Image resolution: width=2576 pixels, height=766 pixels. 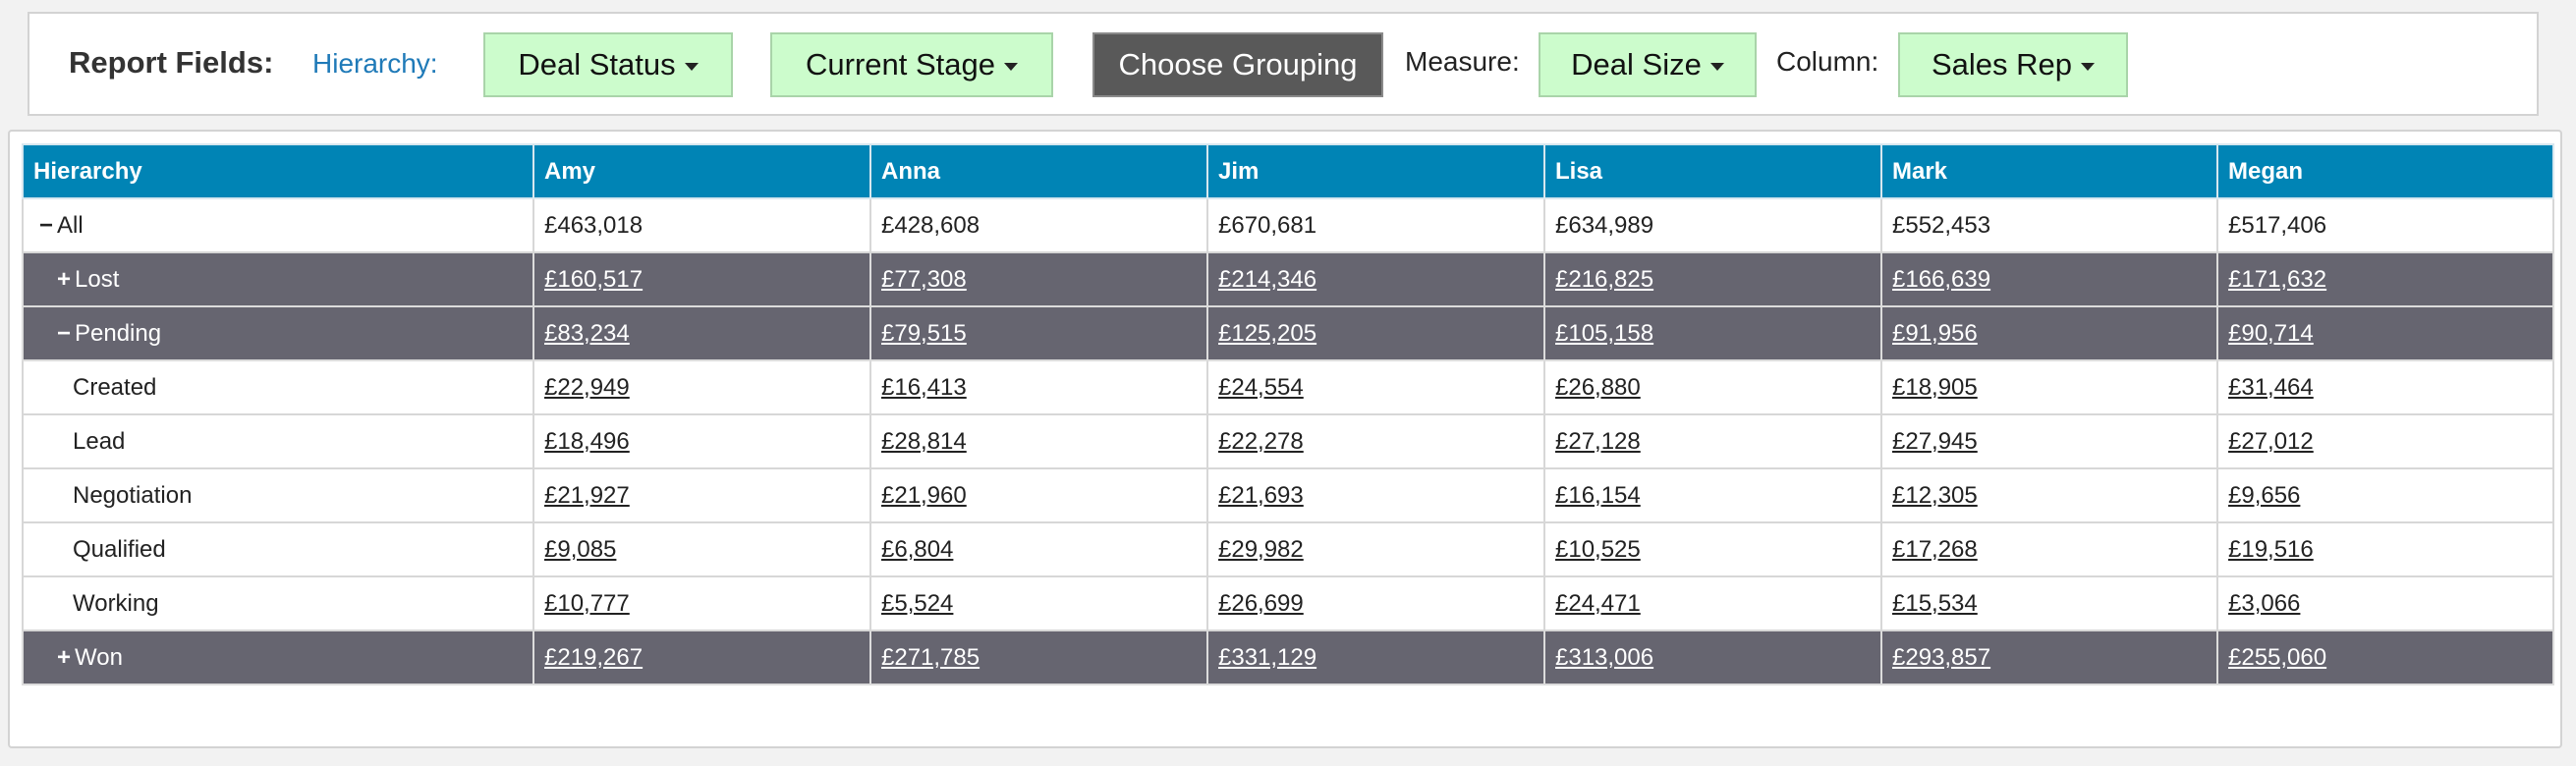 I want to click on value-link: £24,554, so click(x=1261, y=387).